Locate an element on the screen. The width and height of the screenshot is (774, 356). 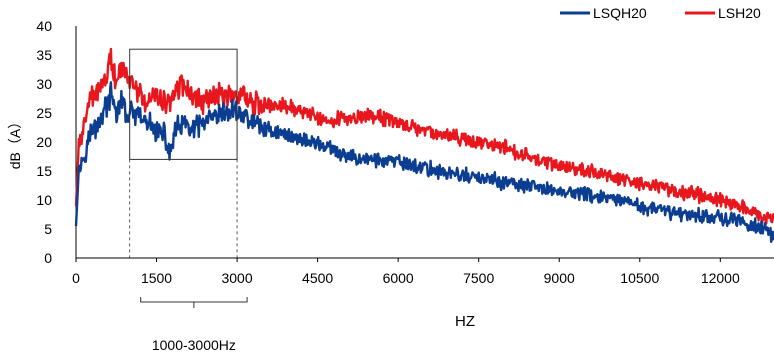
x-axis-title: HZ is located at coordinates (465, 321).